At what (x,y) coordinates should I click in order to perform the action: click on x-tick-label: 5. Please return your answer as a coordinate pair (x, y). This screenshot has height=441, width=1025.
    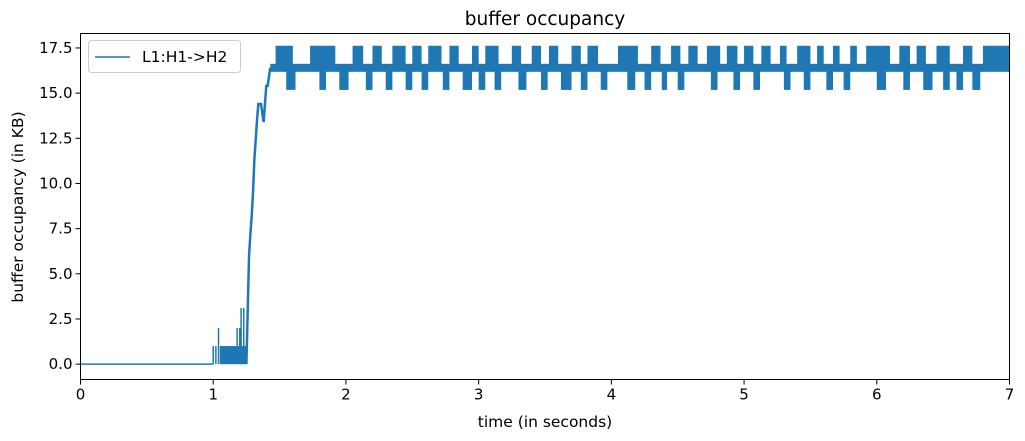
    Looking at the image, I should click on (744, 395).